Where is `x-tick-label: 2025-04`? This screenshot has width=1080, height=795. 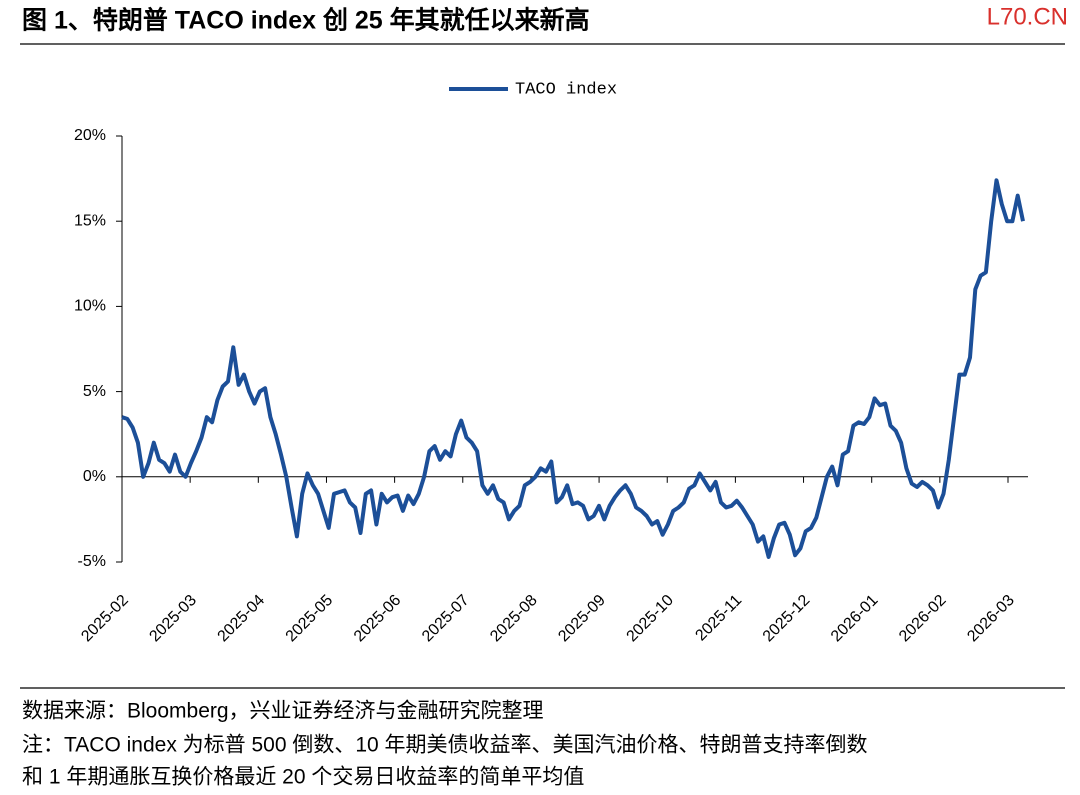
x-tick-label: 2025-04 is located at coordinates (242, 619).